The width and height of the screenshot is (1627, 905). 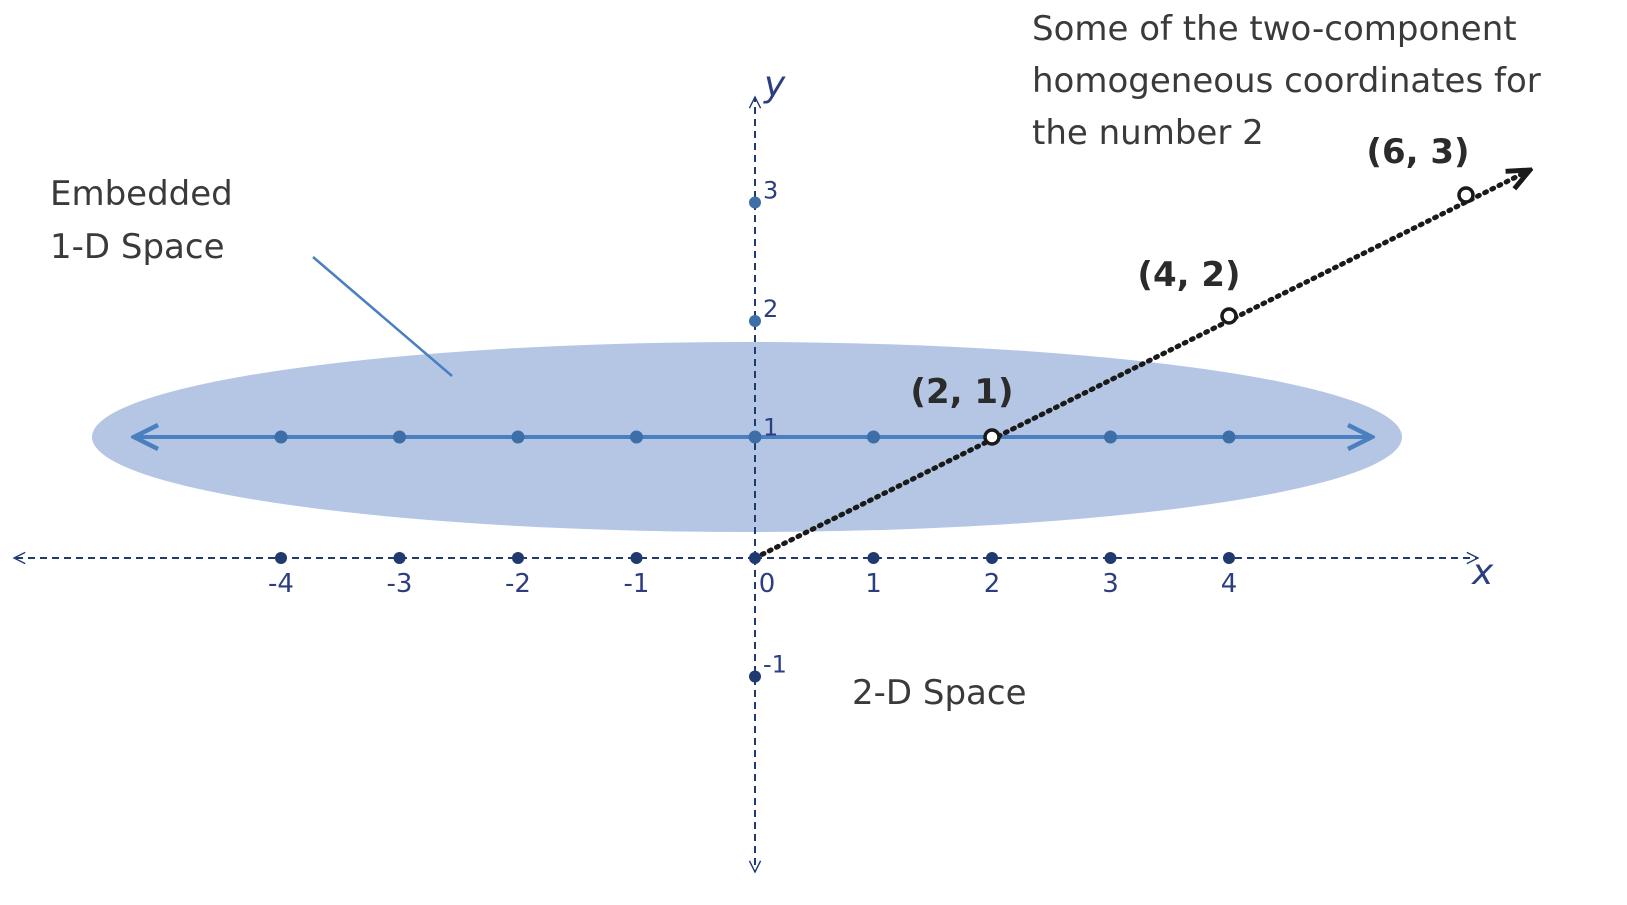 I want to click on x-tick-label: -4, so click(x=281, y=584).